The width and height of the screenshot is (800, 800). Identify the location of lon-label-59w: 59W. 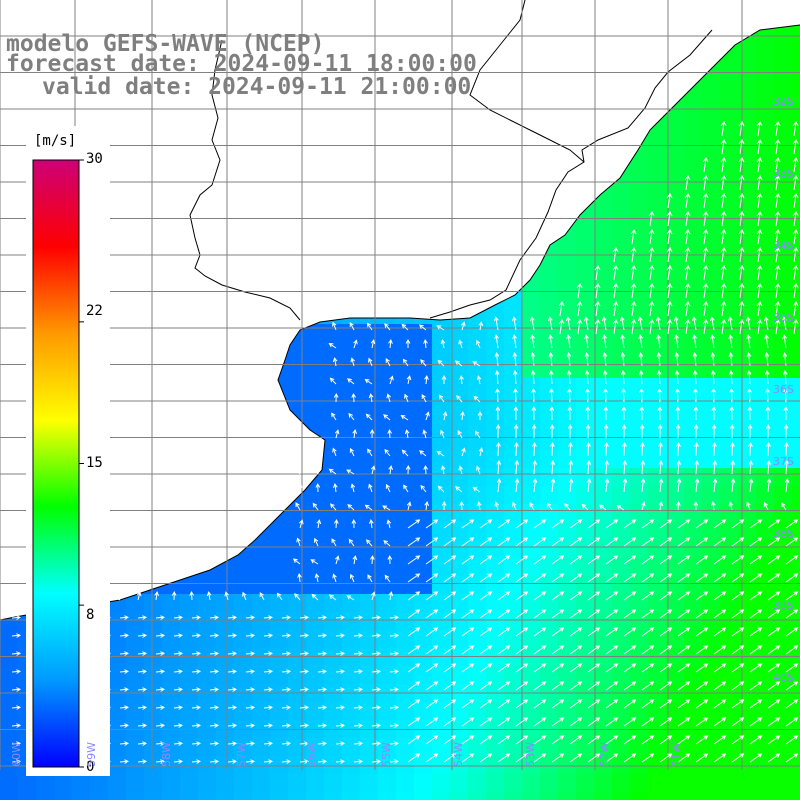
(91, 754).